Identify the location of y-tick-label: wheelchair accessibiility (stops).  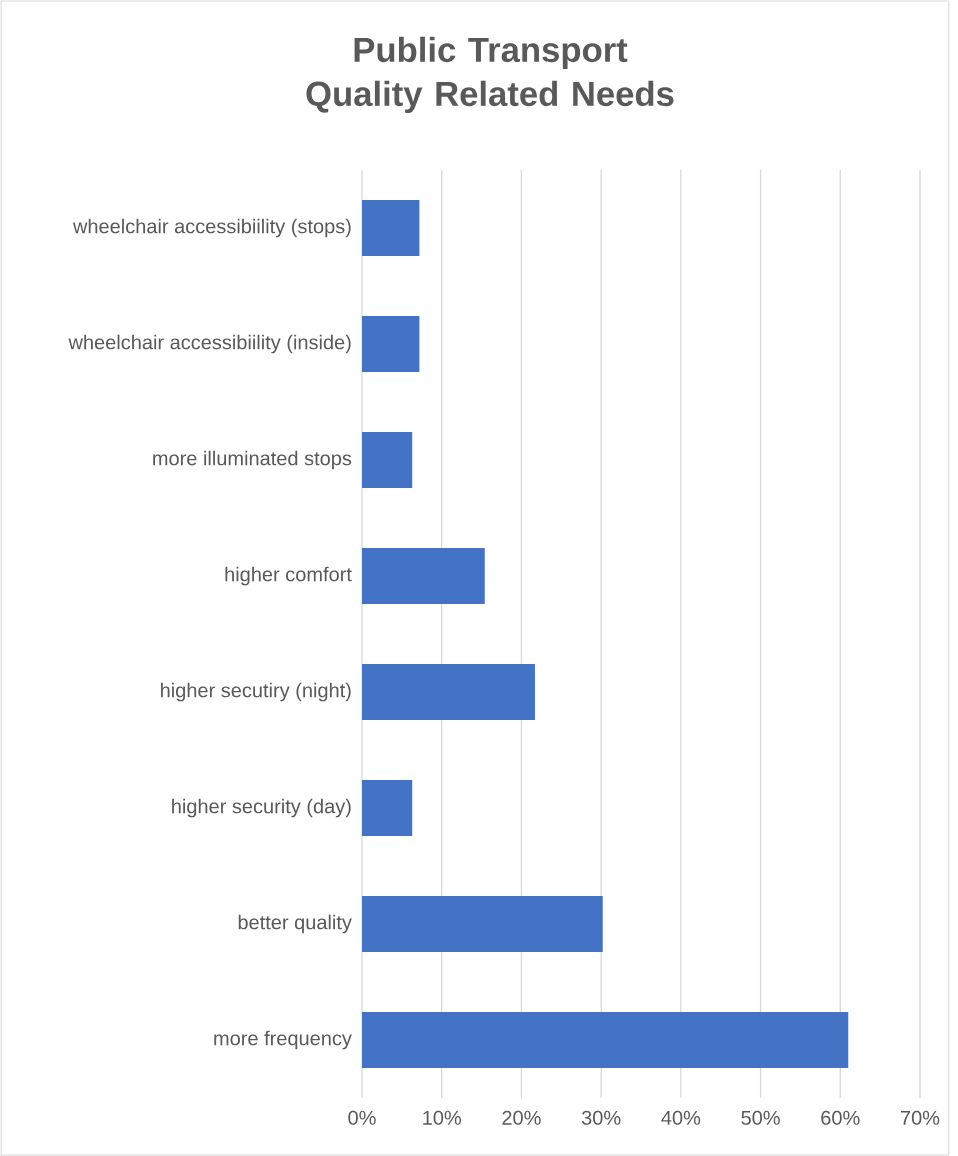
(211, 228).